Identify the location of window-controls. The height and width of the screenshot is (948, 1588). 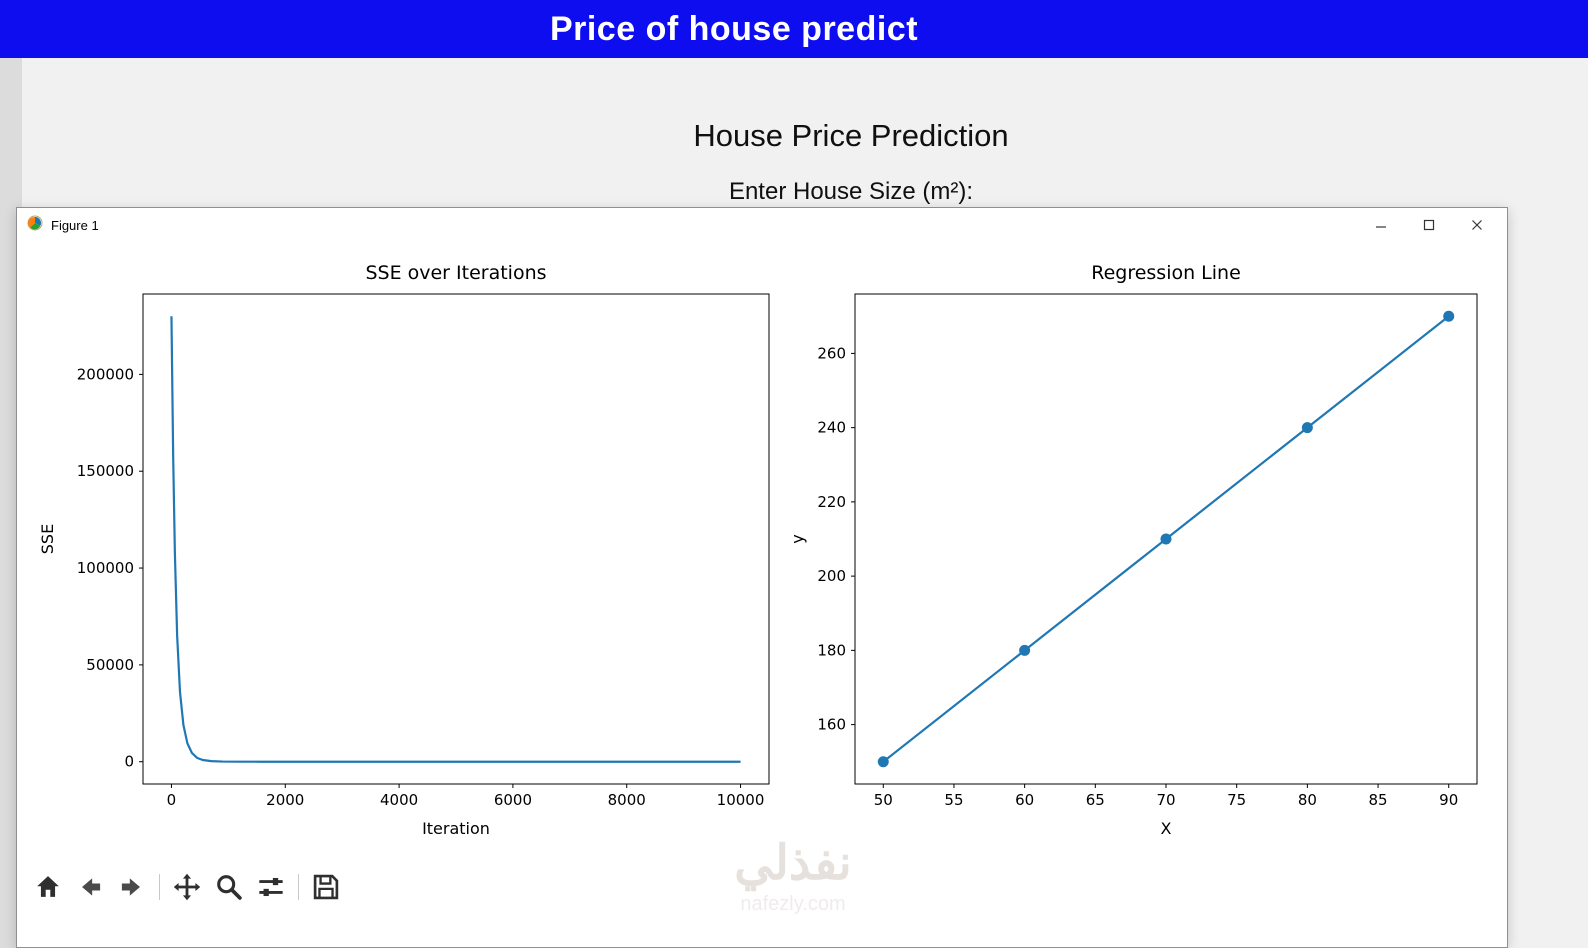
(1429, 225).